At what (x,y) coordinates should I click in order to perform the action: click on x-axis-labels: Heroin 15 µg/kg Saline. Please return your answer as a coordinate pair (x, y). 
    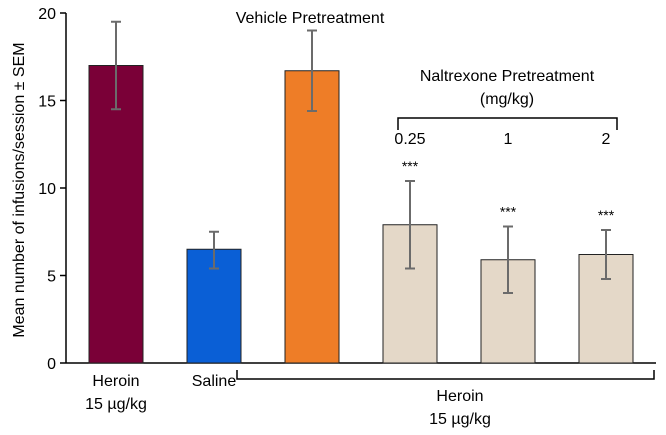
    Looking at the image, I should click on (160, 393).